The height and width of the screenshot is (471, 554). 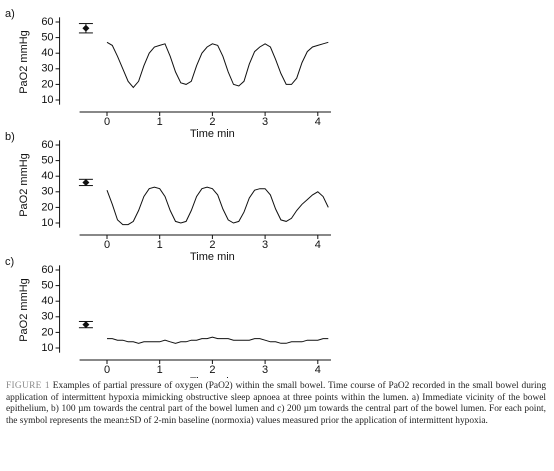 I want to click on panel-label: c), so click(x=9, y=262).